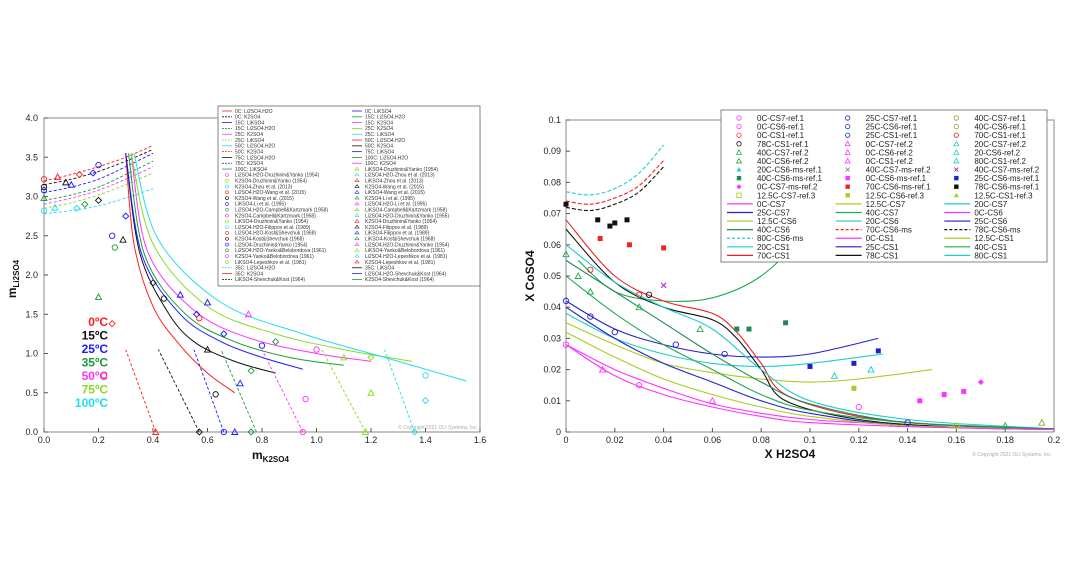 This screenshot has height=580, width=1068. Describe the element at coordinates (789, 170) in the screenshot. I see `right-legend-label: 20C-CS6-ms-ref.1` at that location.